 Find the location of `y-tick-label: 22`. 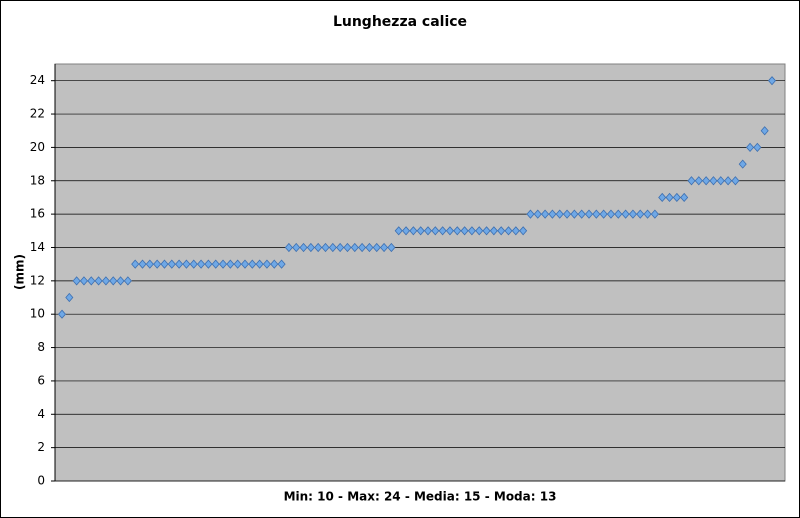

y-tick-label: 22 is located at coordinates (37, 114).